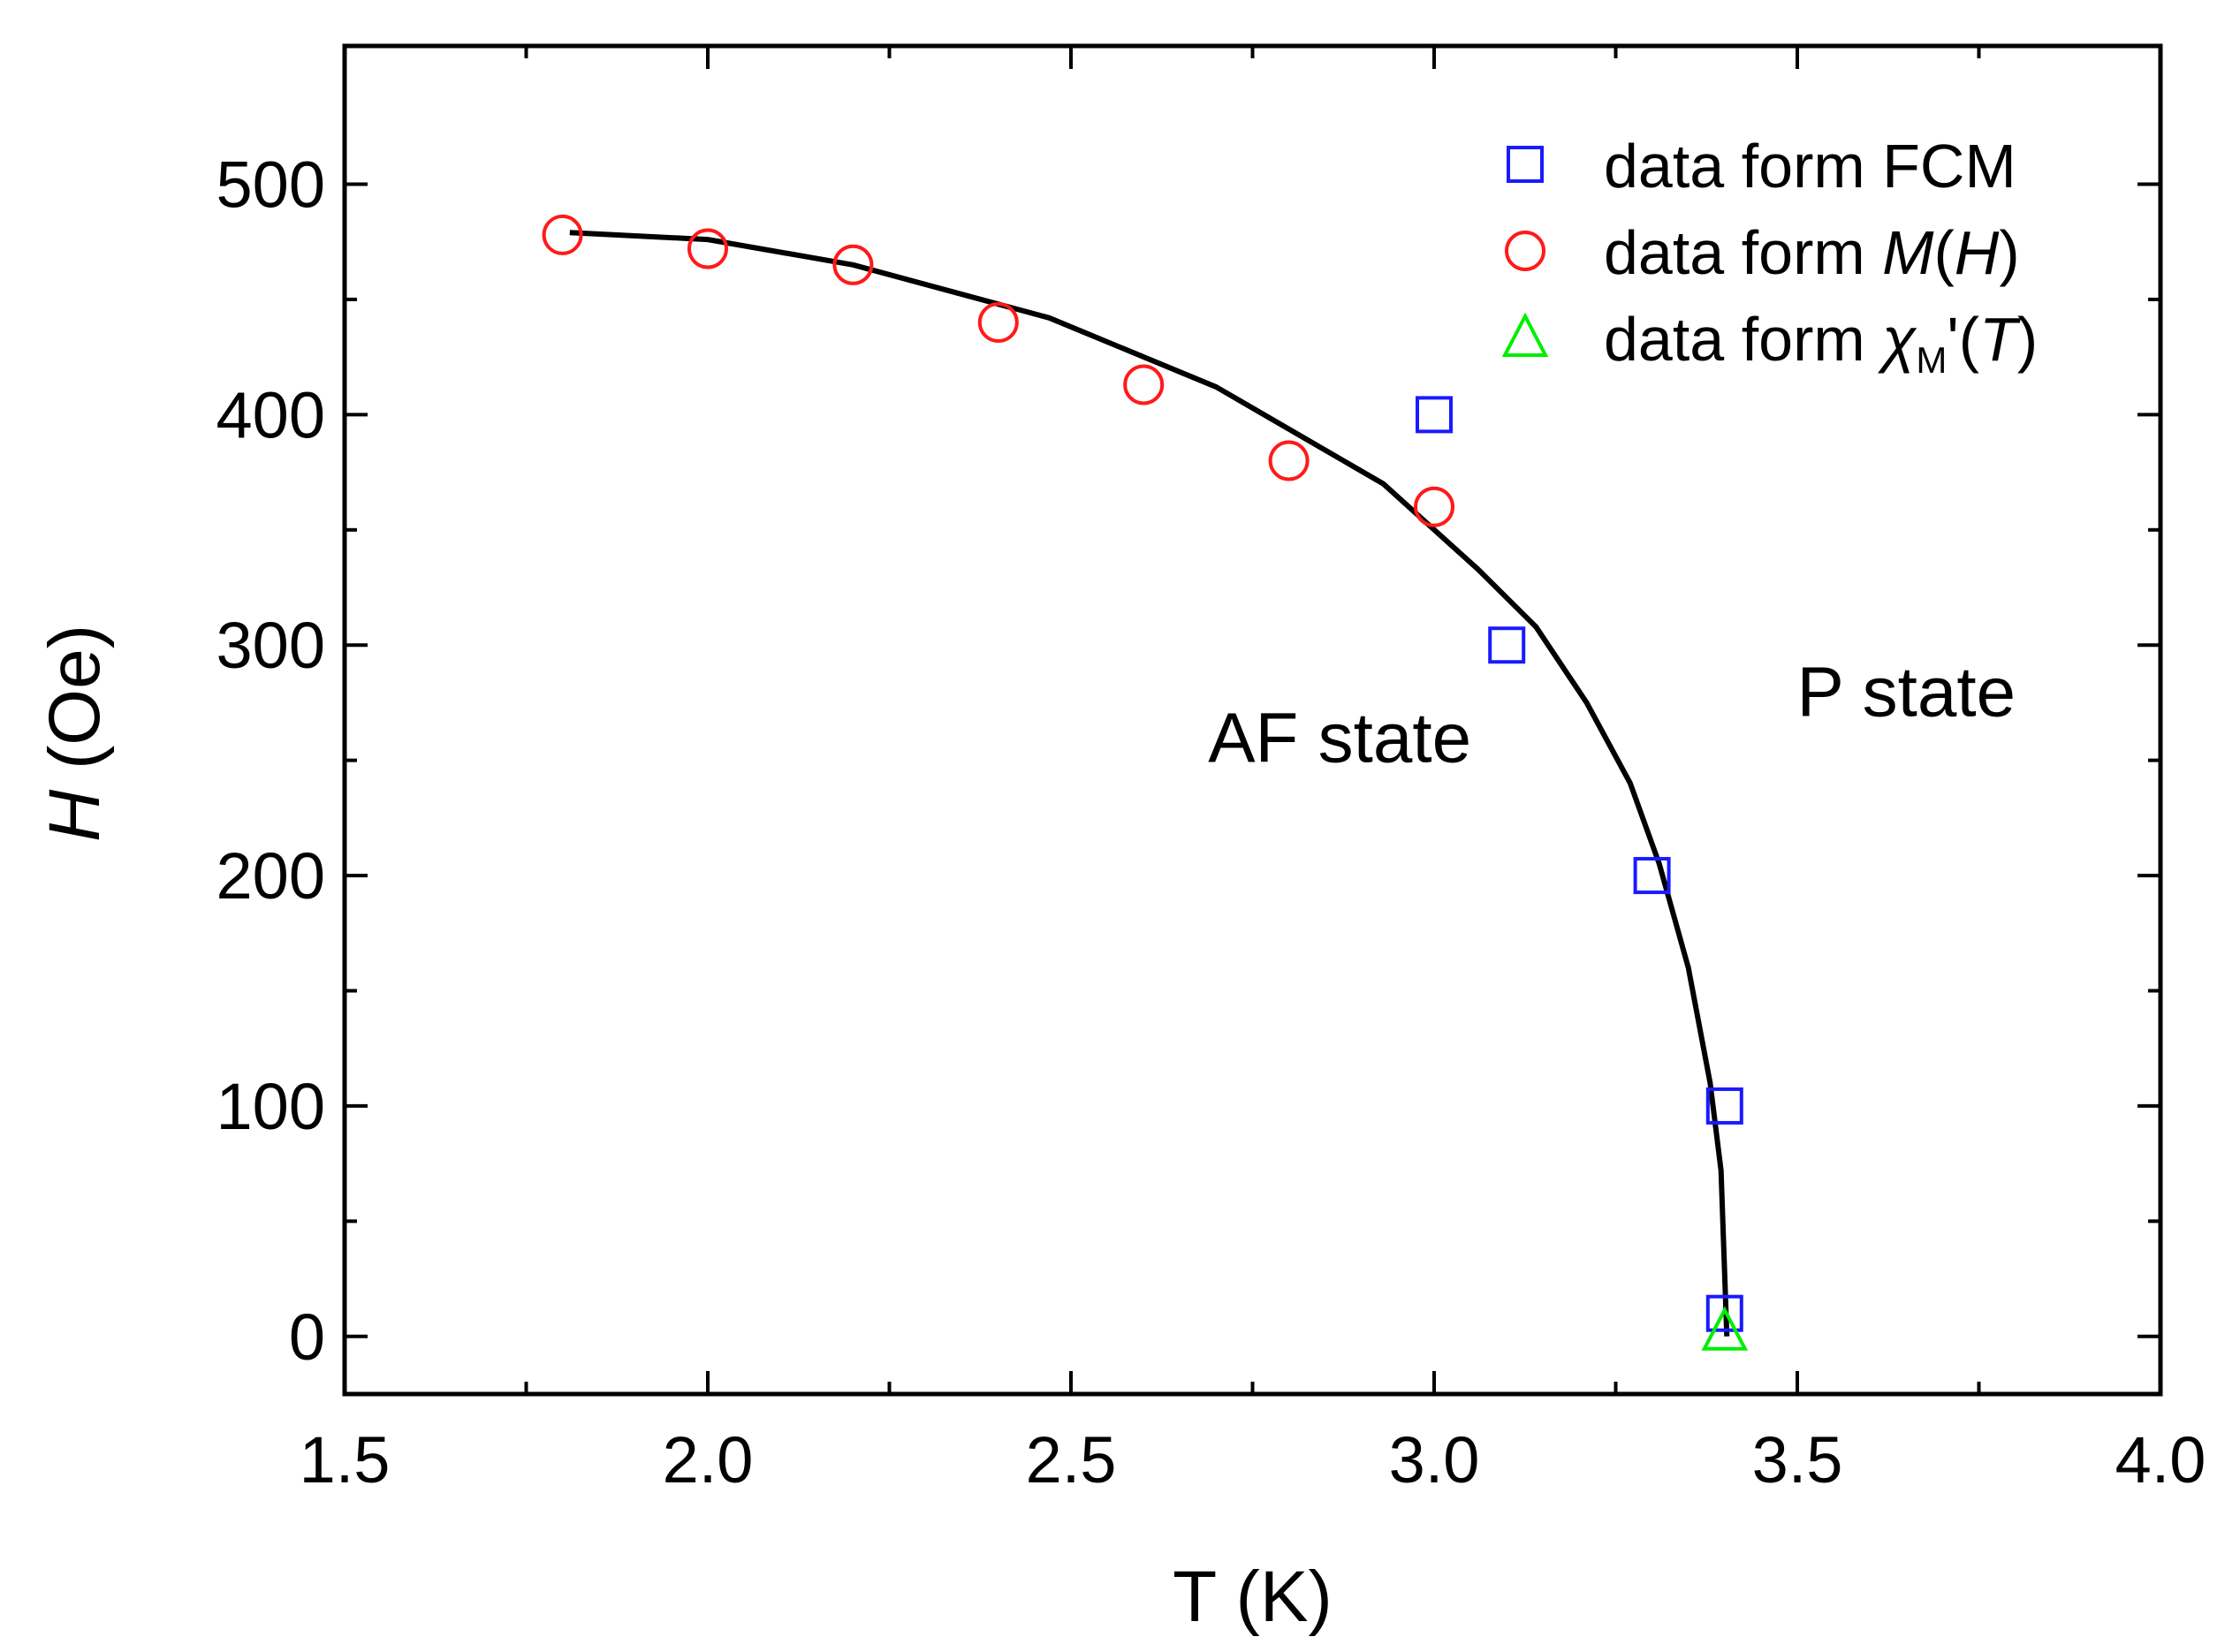 The width and height of the screenshot is (2240, 1652). Describe the element at coordinates (74, 707) in the screenshot. I see `y-axis-title-unit: (Oe)` at that location.